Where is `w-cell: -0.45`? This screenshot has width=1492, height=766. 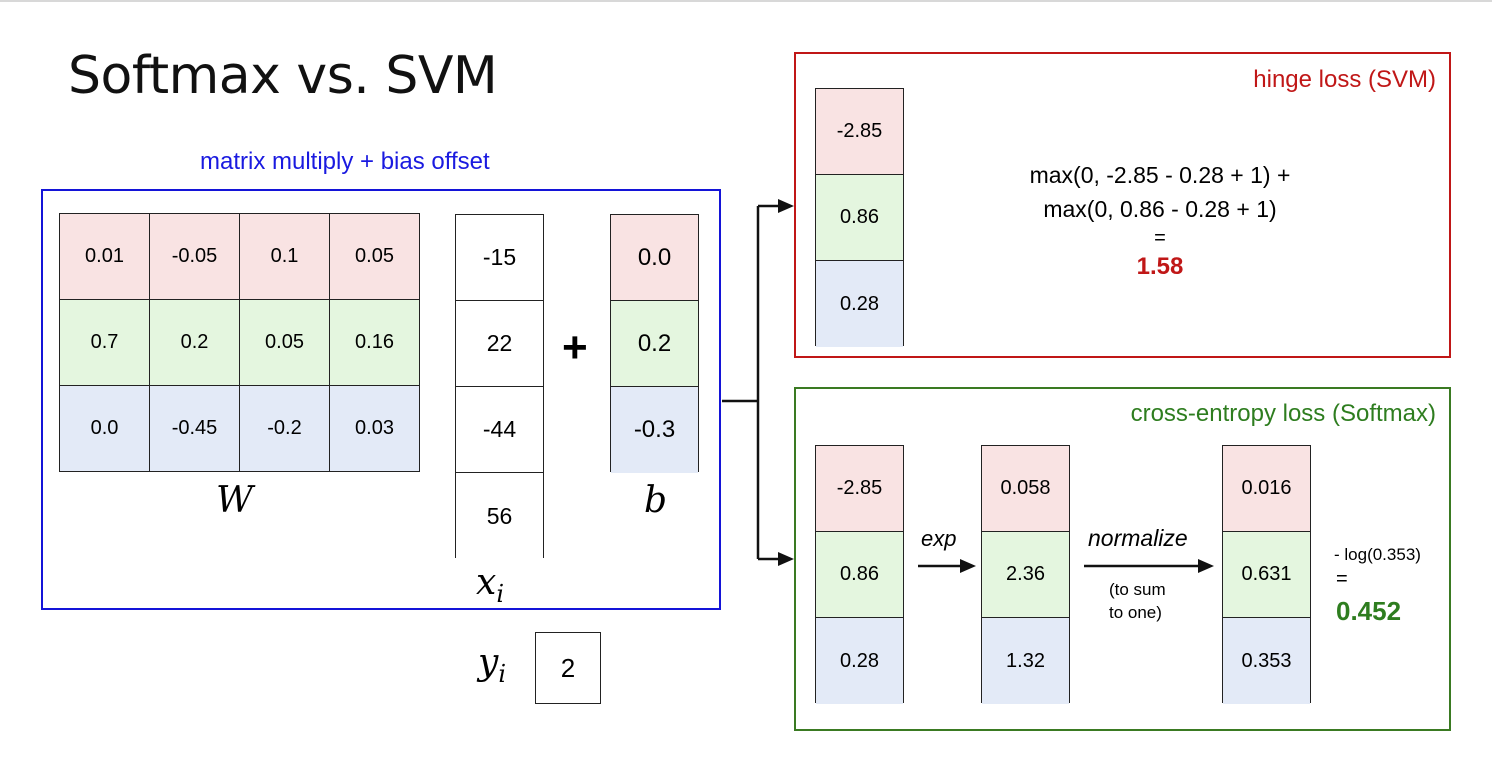 w-cell: -0.45 is located at coordinates (194, 428).